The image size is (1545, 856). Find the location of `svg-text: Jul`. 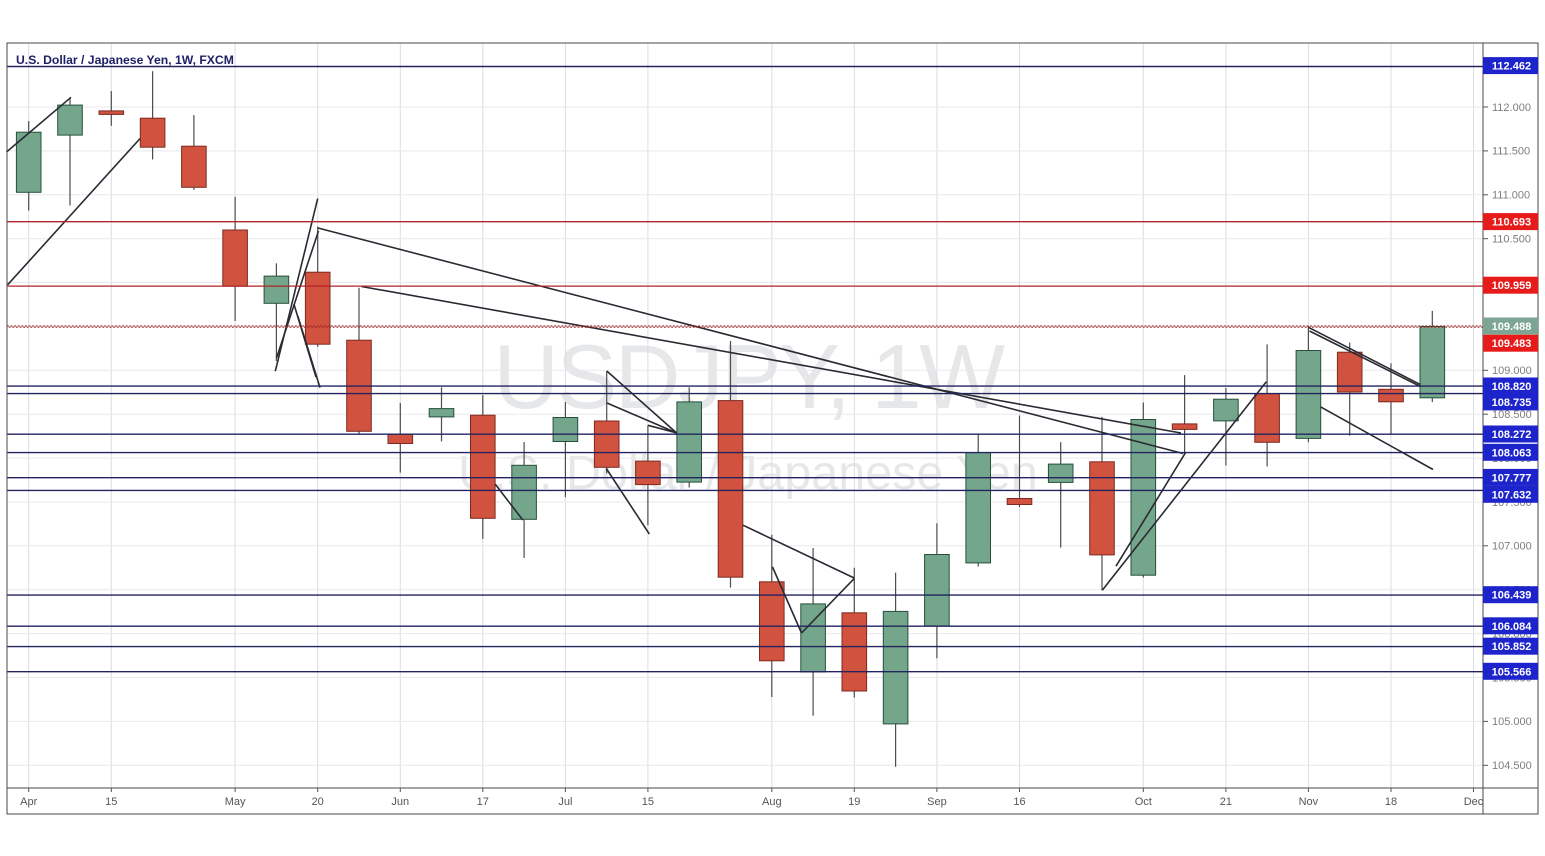

svg-text: Jul is located at coordinates (565, 802).